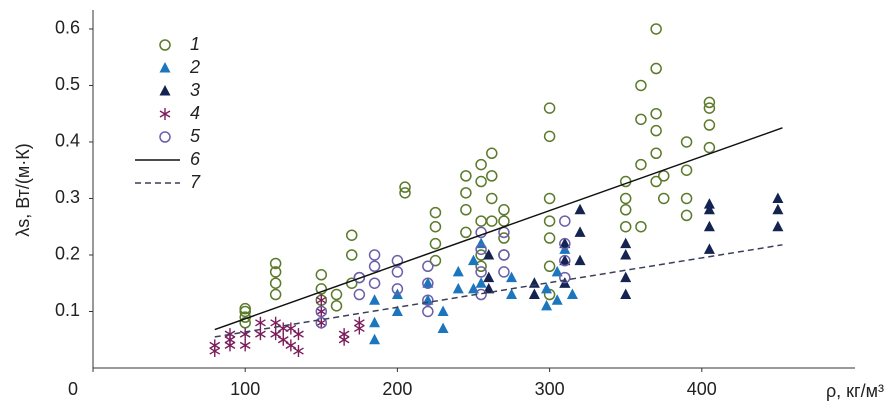 The height and width of the screenshot is (410, 888). Describe the element at coordinates (23, 190) in the screenshot. I see `y-axis-label: λs, Вт/(м·К)` at that location.